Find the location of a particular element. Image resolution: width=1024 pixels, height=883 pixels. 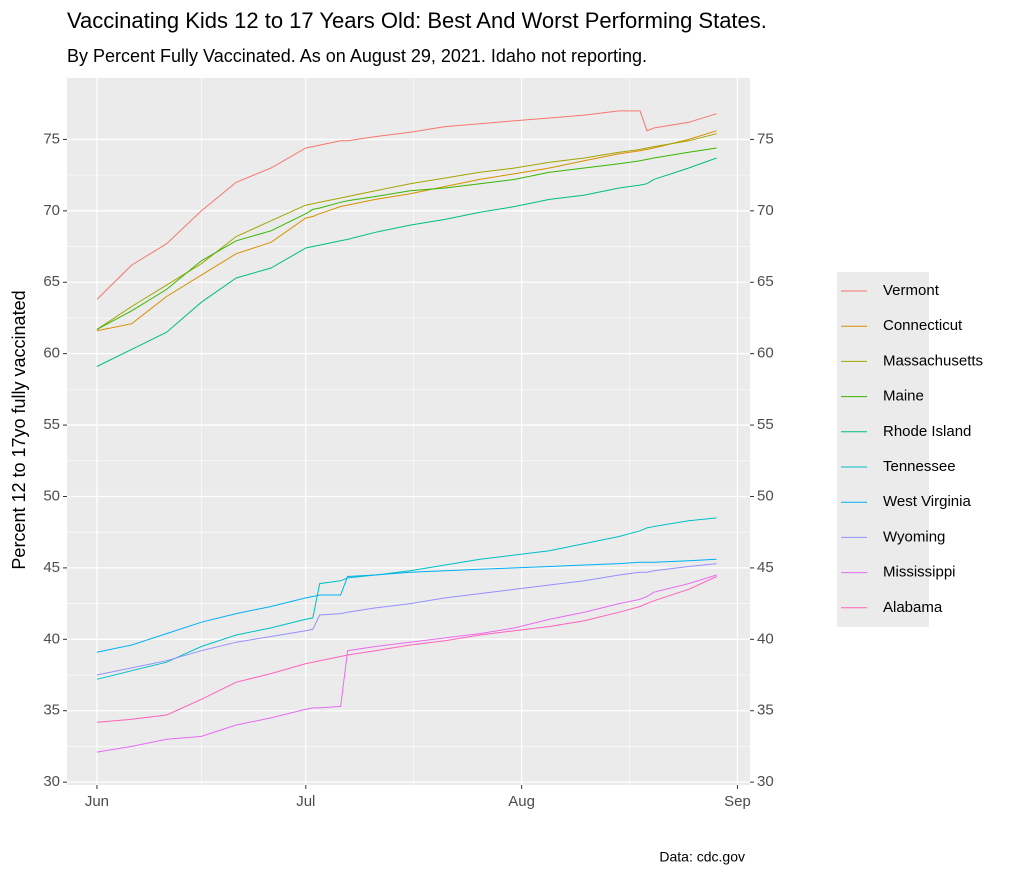

y2-tick-label: 45 is located at coordinates (765, 567).